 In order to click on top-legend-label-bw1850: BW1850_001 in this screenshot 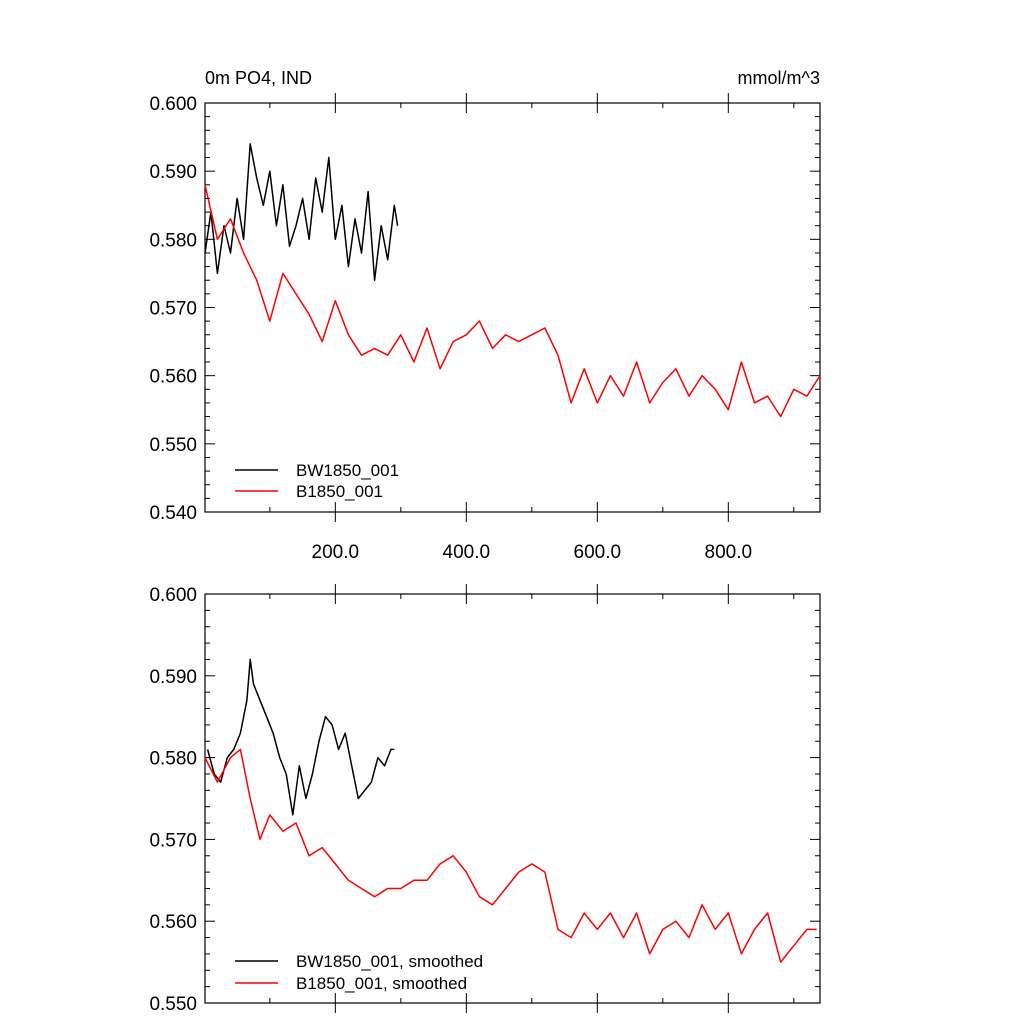, I will do `click(347, 470)`.